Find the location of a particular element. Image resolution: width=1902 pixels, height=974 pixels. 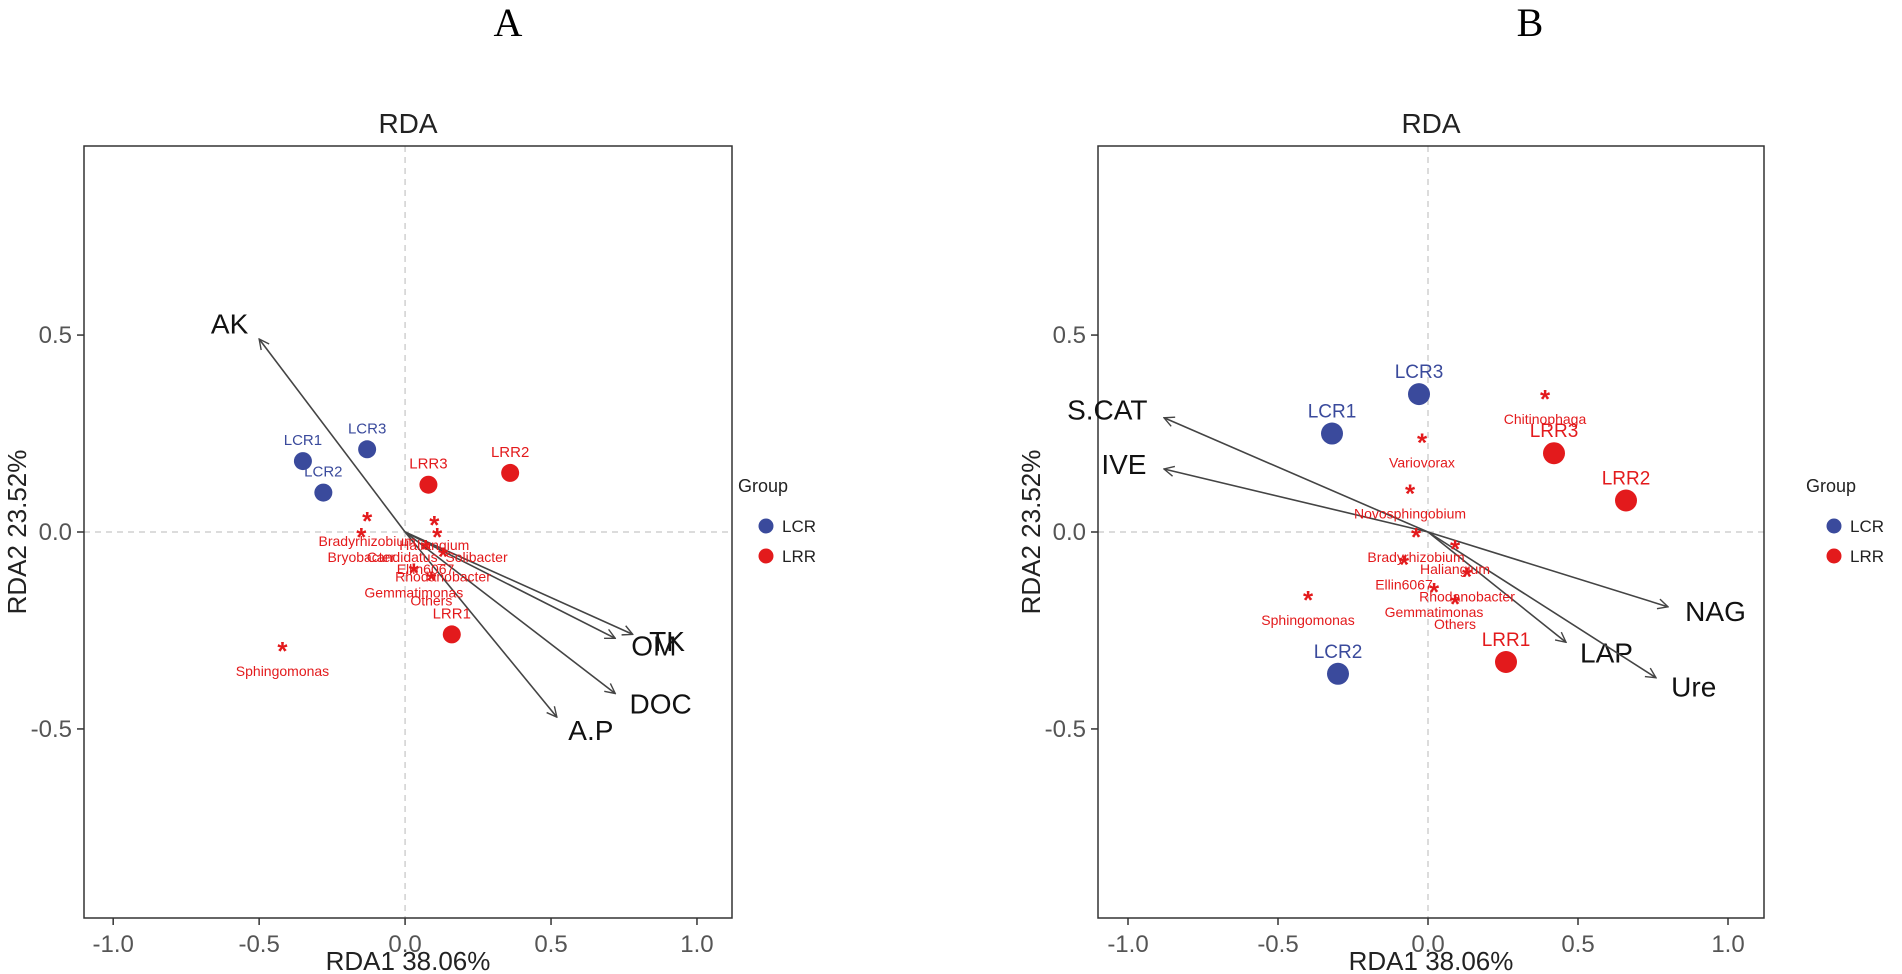

sample-point-lrr1 is located at coordinates (1506, 661).